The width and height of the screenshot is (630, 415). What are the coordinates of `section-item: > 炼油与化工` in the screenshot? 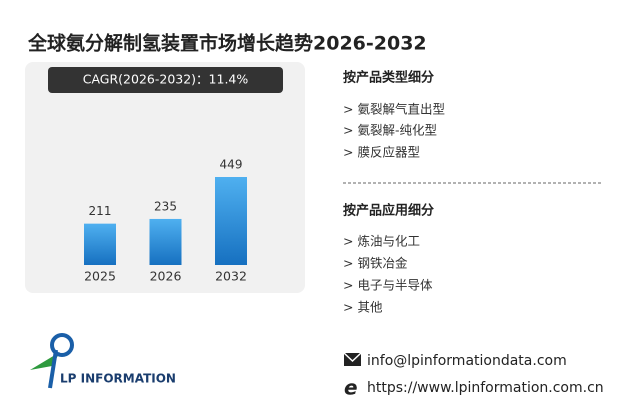 It's located at (381, 241).